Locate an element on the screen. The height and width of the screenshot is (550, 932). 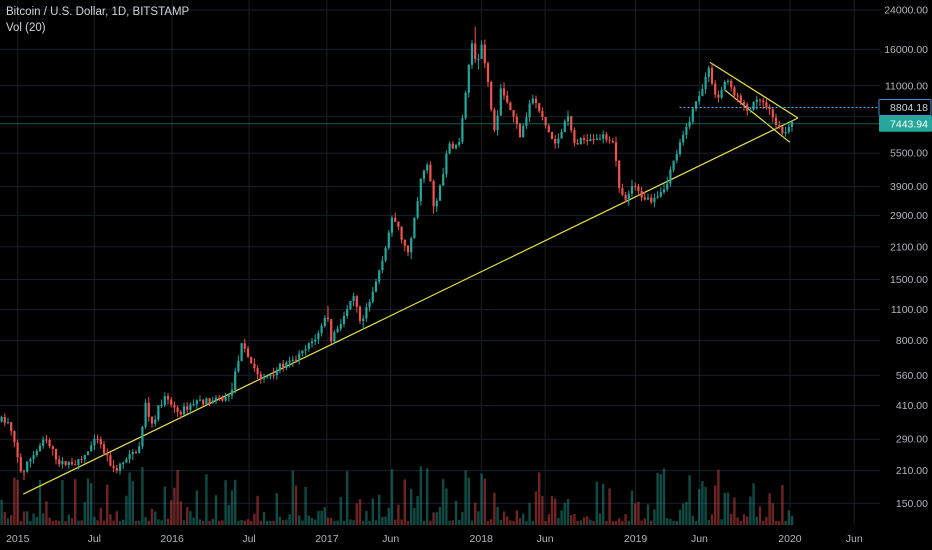
x-tick-label: 2019 is located at coordinates (636, 539).